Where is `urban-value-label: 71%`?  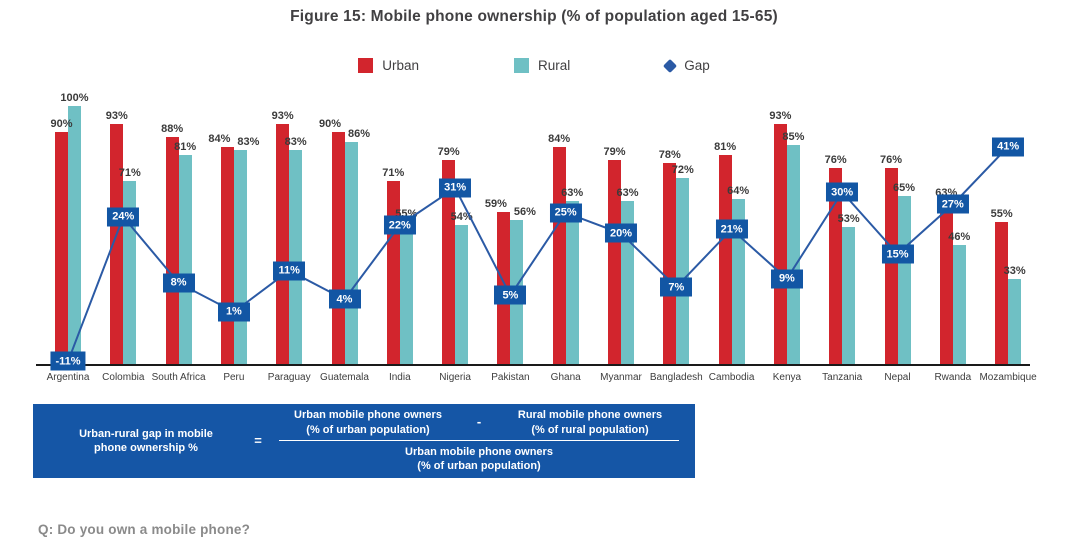
urban-value-label: 71% is located at coordinates (393, 172).